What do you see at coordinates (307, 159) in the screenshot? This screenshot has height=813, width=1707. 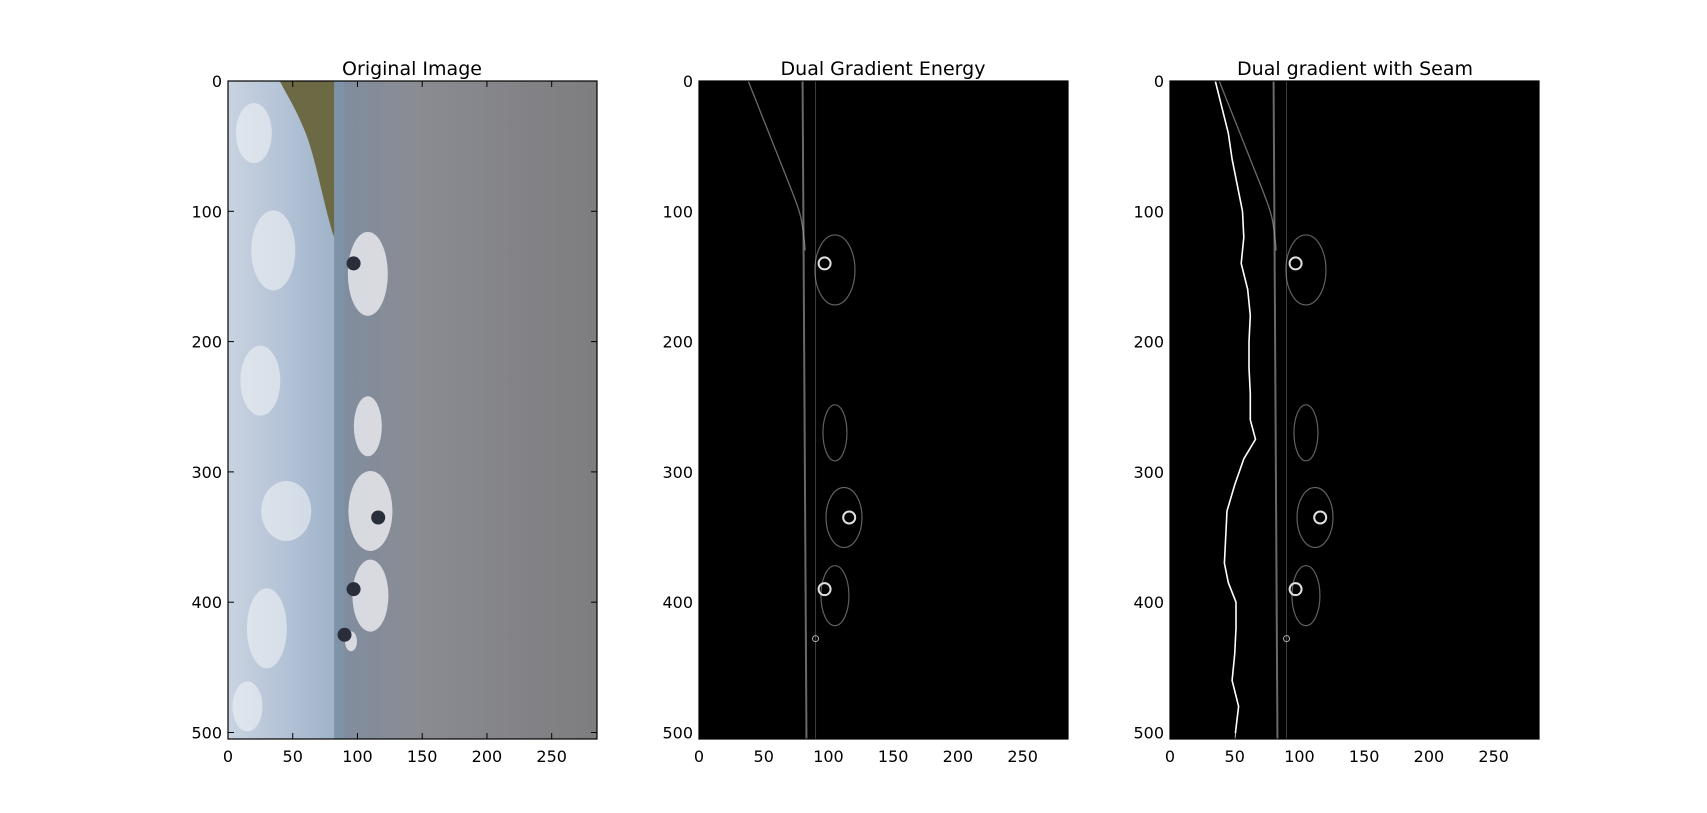 I see `hill` at bounding box center [307, 159].